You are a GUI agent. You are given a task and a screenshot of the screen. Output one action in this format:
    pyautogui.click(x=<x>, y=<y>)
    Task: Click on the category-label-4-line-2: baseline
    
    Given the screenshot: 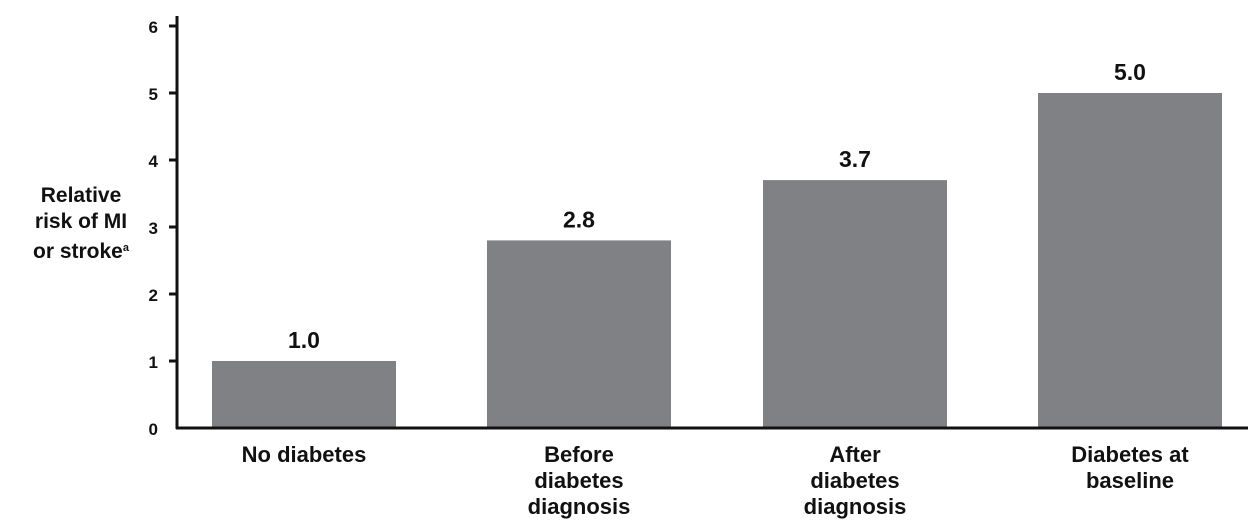 What is the action you would take?
    pyautogui.click(x=1130, y=480)
    